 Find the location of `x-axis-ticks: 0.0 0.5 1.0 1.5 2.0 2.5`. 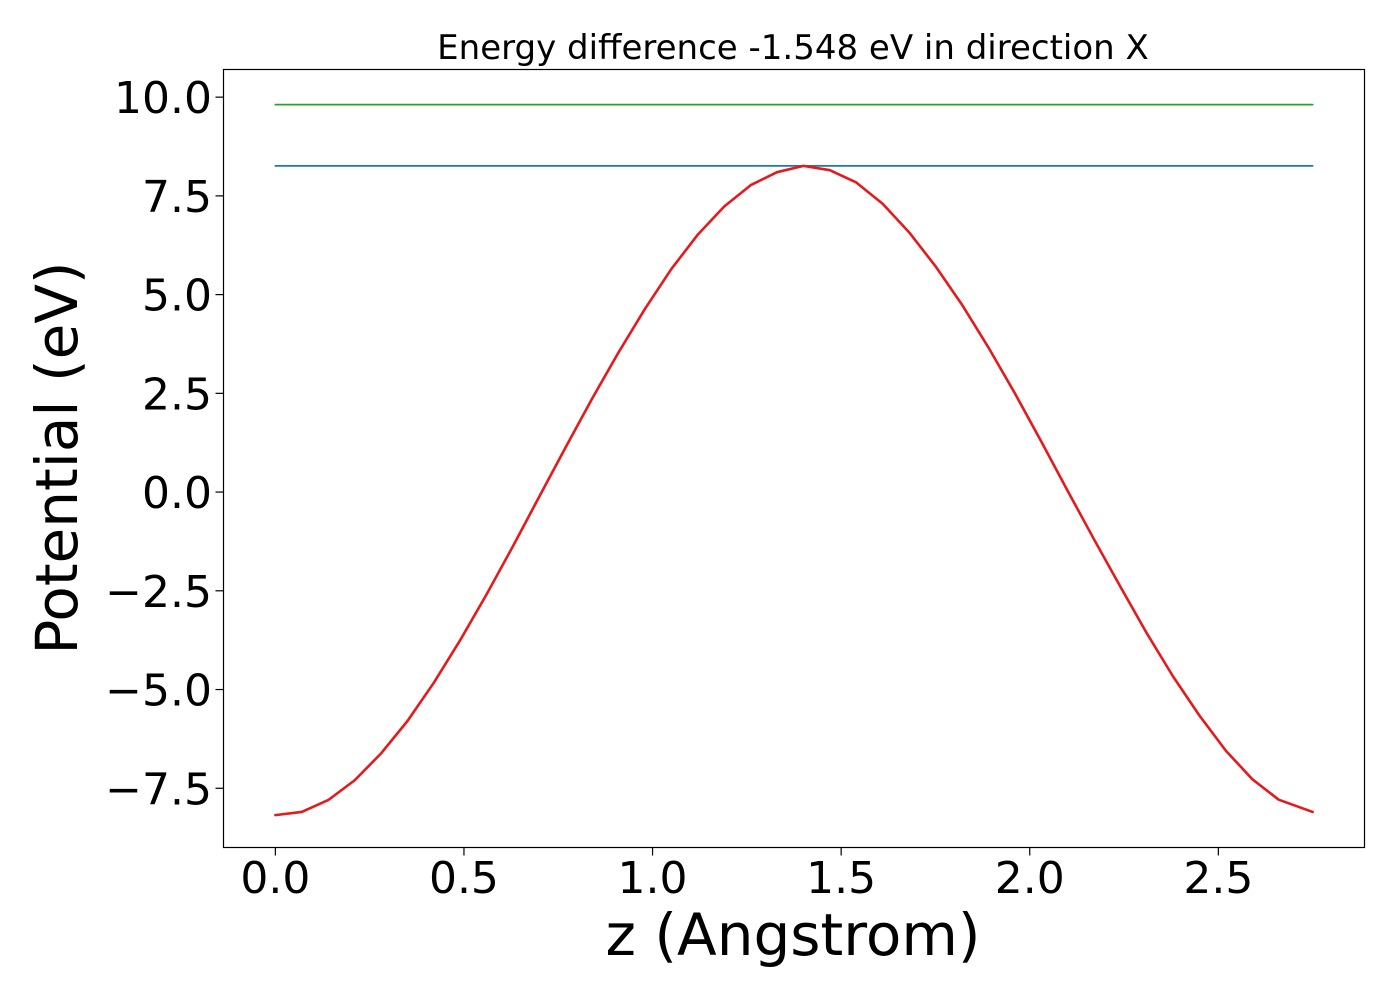

x-axis-ticks: 0.0 0.5 1.0 1.5 2.0 2.5 is located at coordinates (746, 875).